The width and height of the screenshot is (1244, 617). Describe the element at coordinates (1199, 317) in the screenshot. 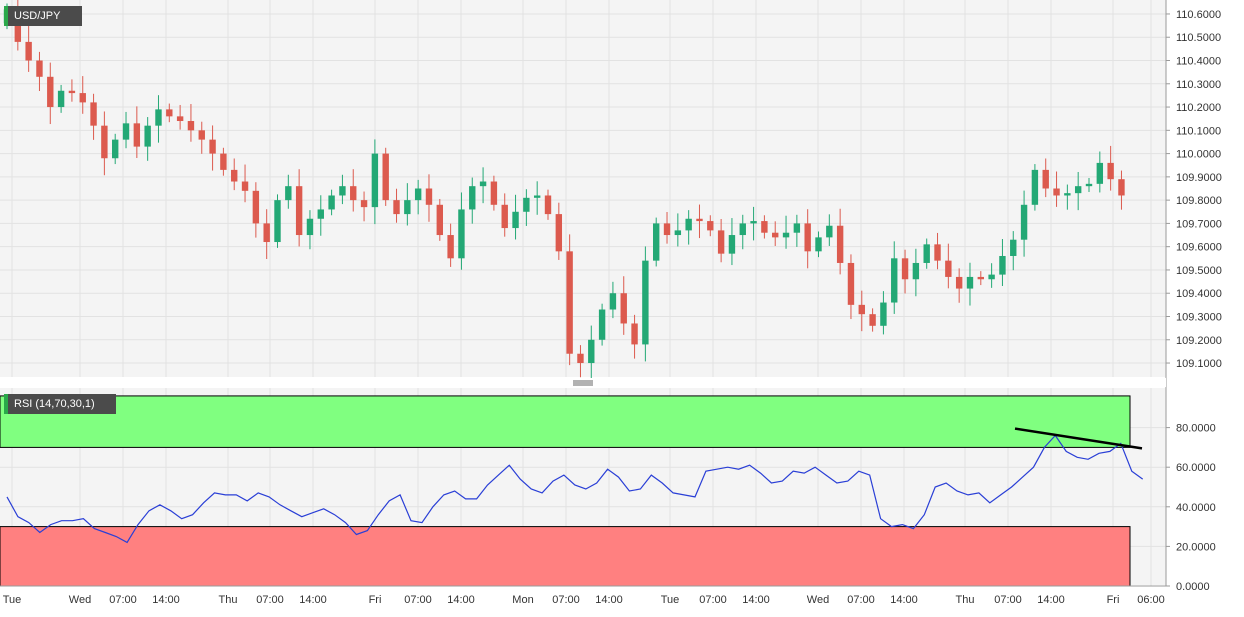

I see `price-tick-label: 109.3000` at that location.